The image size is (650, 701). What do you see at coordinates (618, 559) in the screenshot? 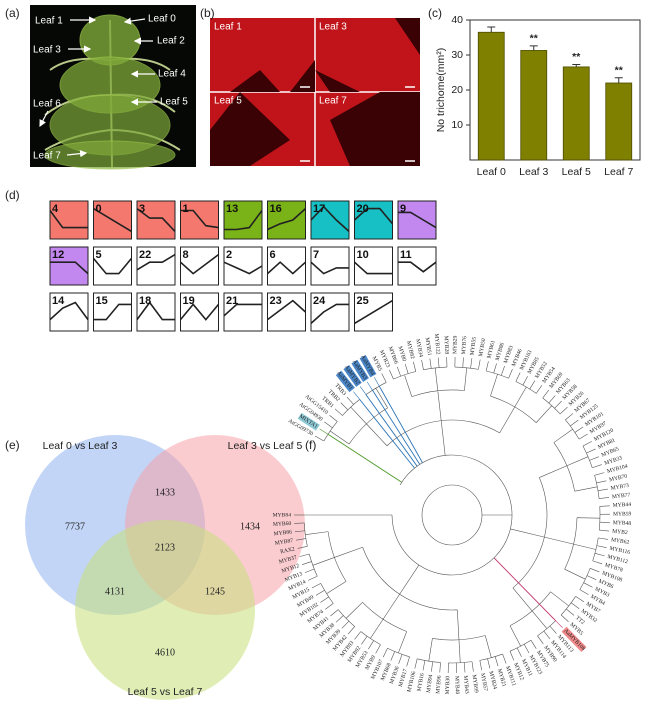
I see `leaf-name: MYB112` at bounding box center [618, 559].